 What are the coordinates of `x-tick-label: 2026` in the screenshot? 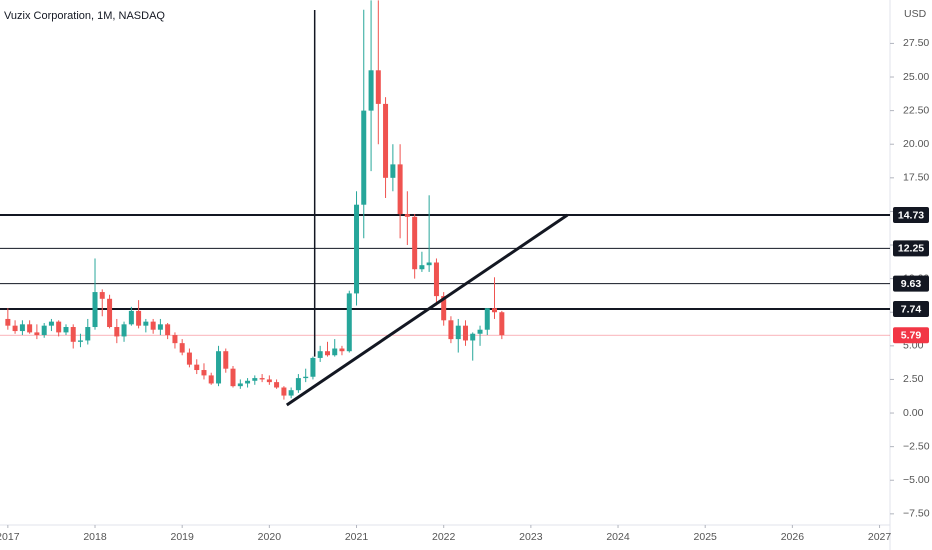 It's located at (793, 537).